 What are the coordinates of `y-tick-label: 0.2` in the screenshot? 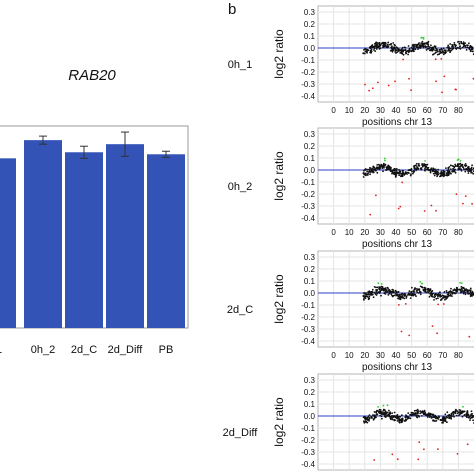 It's located at (310, 269).